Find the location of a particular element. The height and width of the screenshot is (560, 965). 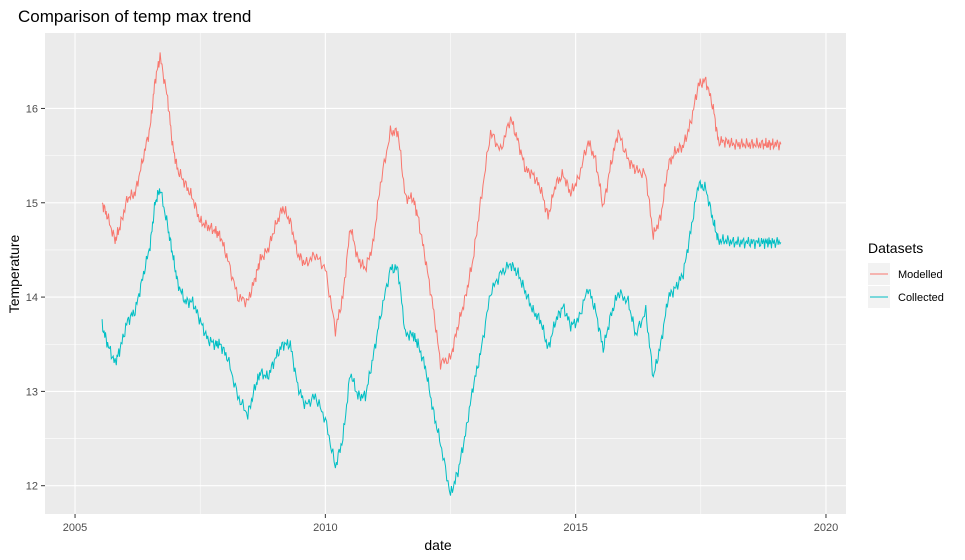

legend-label-modelled: Modelled is located at coordinates (920, 275).